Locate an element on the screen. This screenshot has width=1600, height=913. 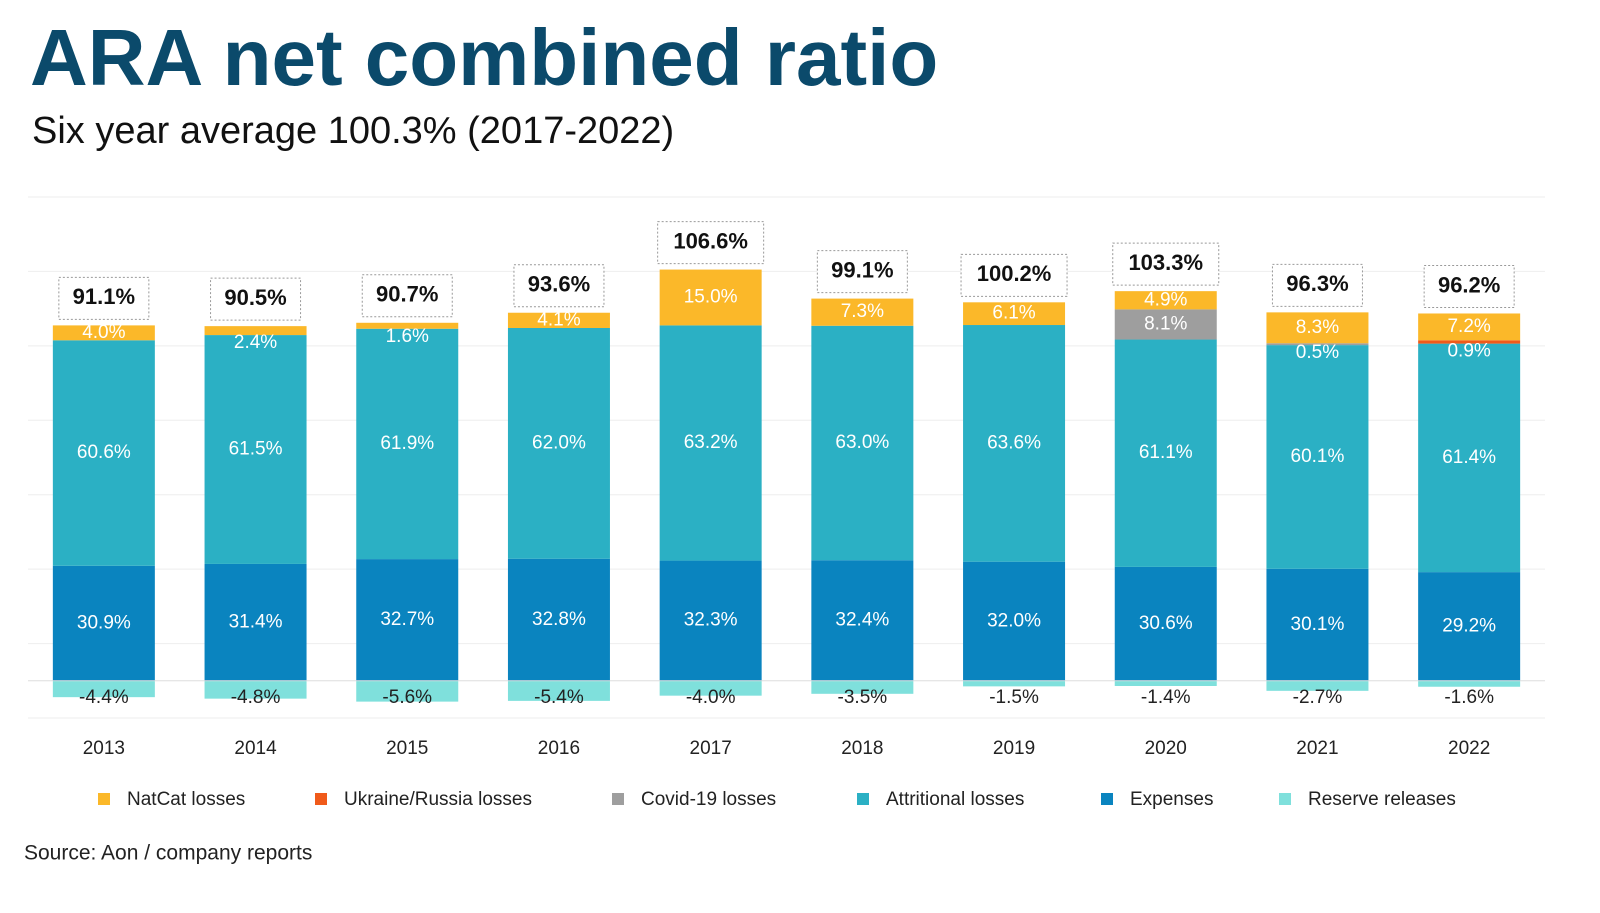
data-label: 29.2% is located at coordinates (1469, 625).